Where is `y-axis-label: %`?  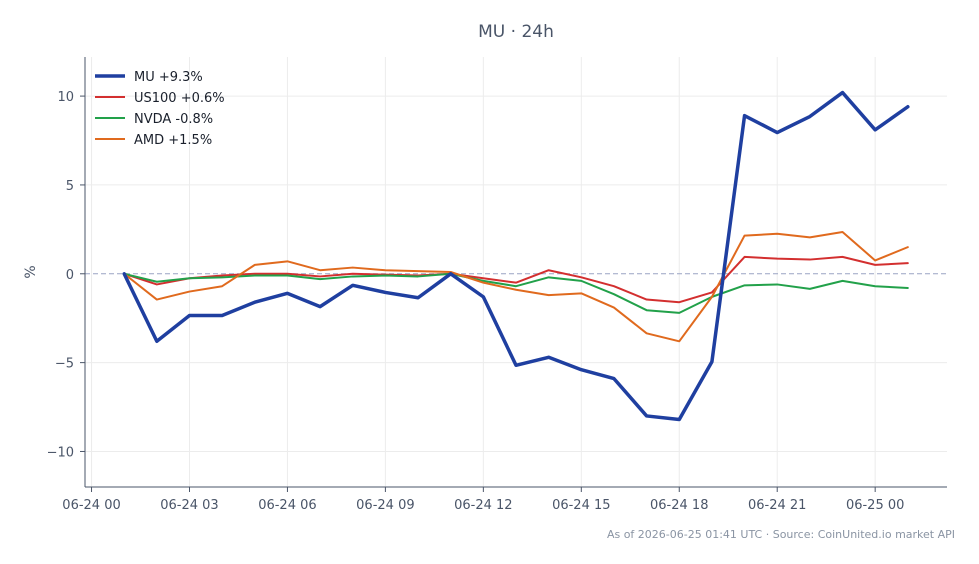
y-axis-label: % is located at coordinates (31, 271).